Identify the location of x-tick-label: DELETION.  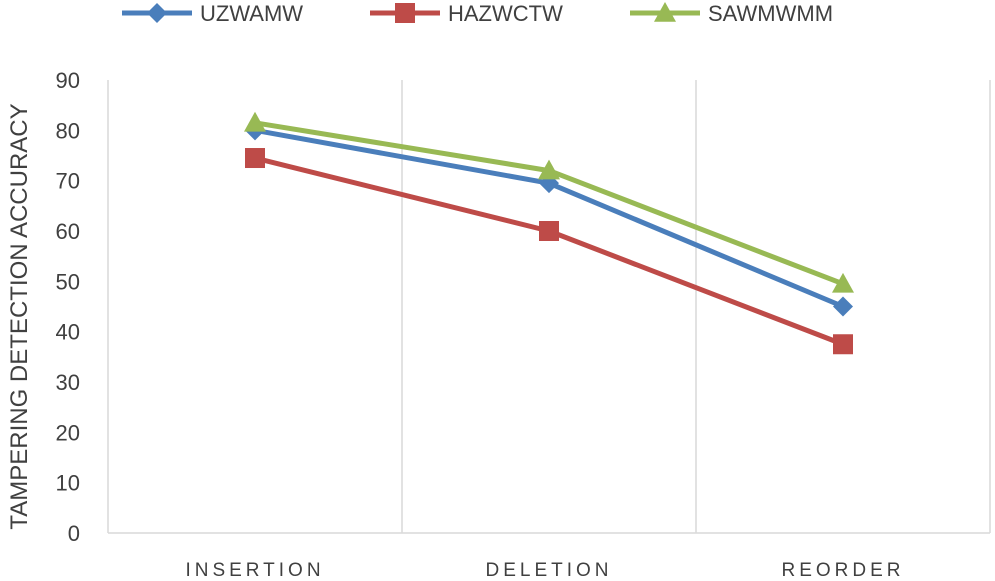
(548, 570).